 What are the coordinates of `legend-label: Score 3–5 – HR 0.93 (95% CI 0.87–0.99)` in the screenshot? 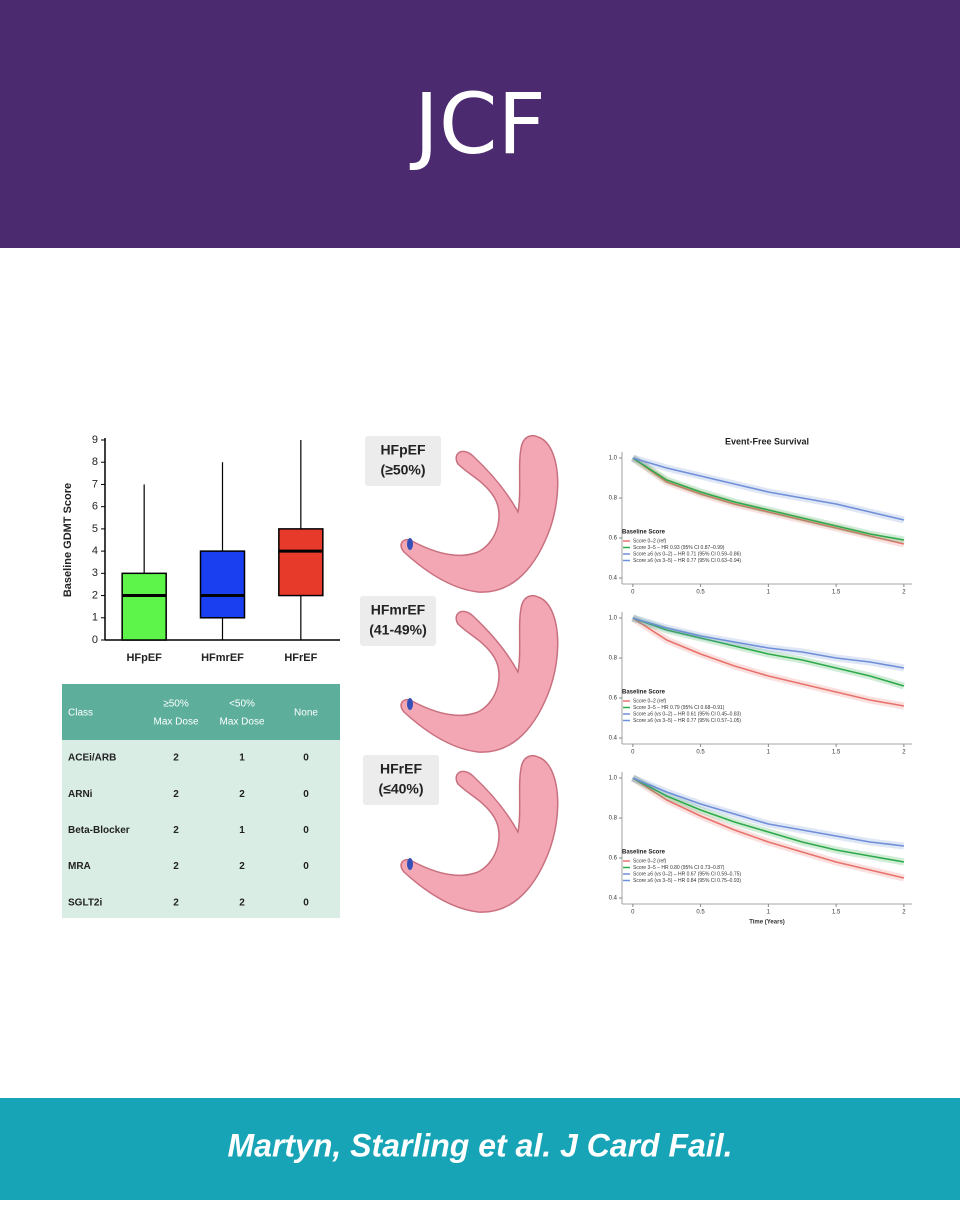 It's located at (679, 548).